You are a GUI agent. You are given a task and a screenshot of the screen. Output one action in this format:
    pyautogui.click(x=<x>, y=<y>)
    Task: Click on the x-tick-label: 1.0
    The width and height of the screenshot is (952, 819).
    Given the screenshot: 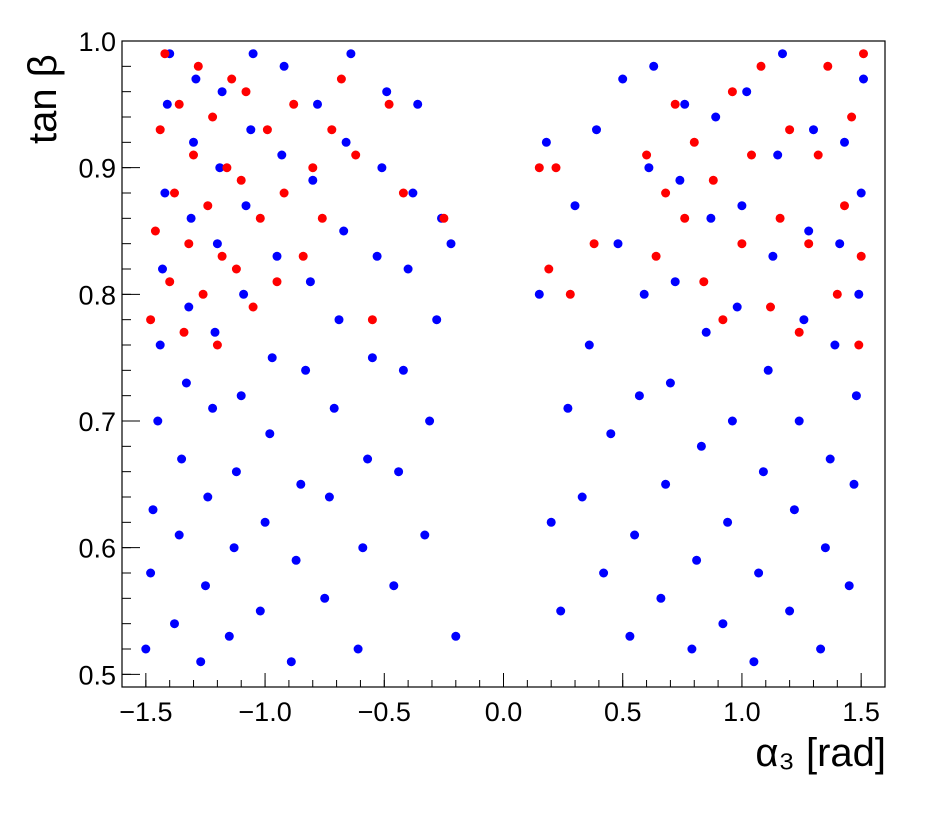 What is the action you would take?
    pyautogui.click(x=742, y=712)
    